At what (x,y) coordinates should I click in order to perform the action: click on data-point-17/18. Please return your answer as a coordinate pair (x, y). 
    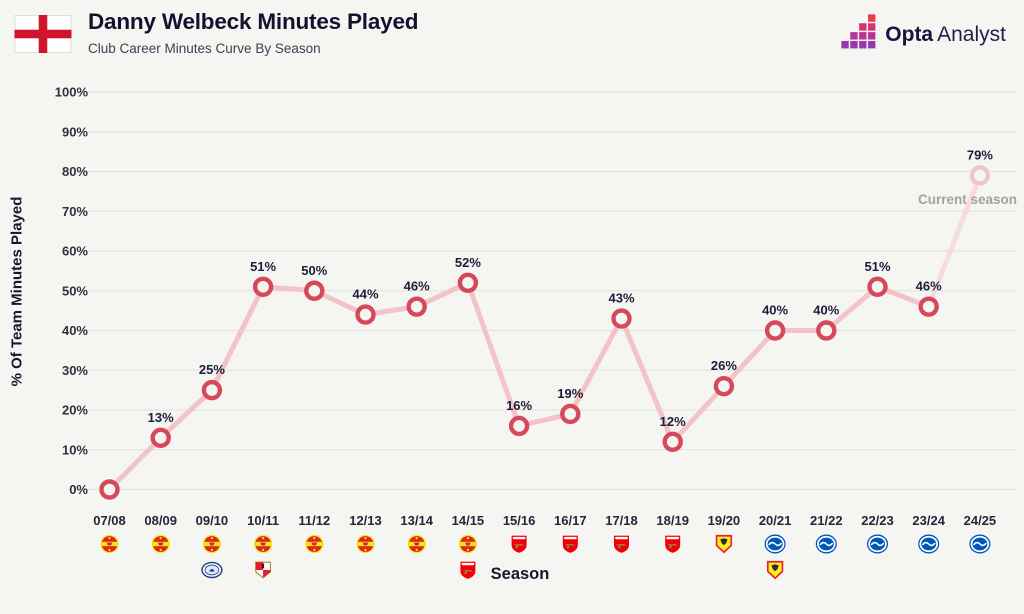
    Looking at the image, I should click on (621, 318).